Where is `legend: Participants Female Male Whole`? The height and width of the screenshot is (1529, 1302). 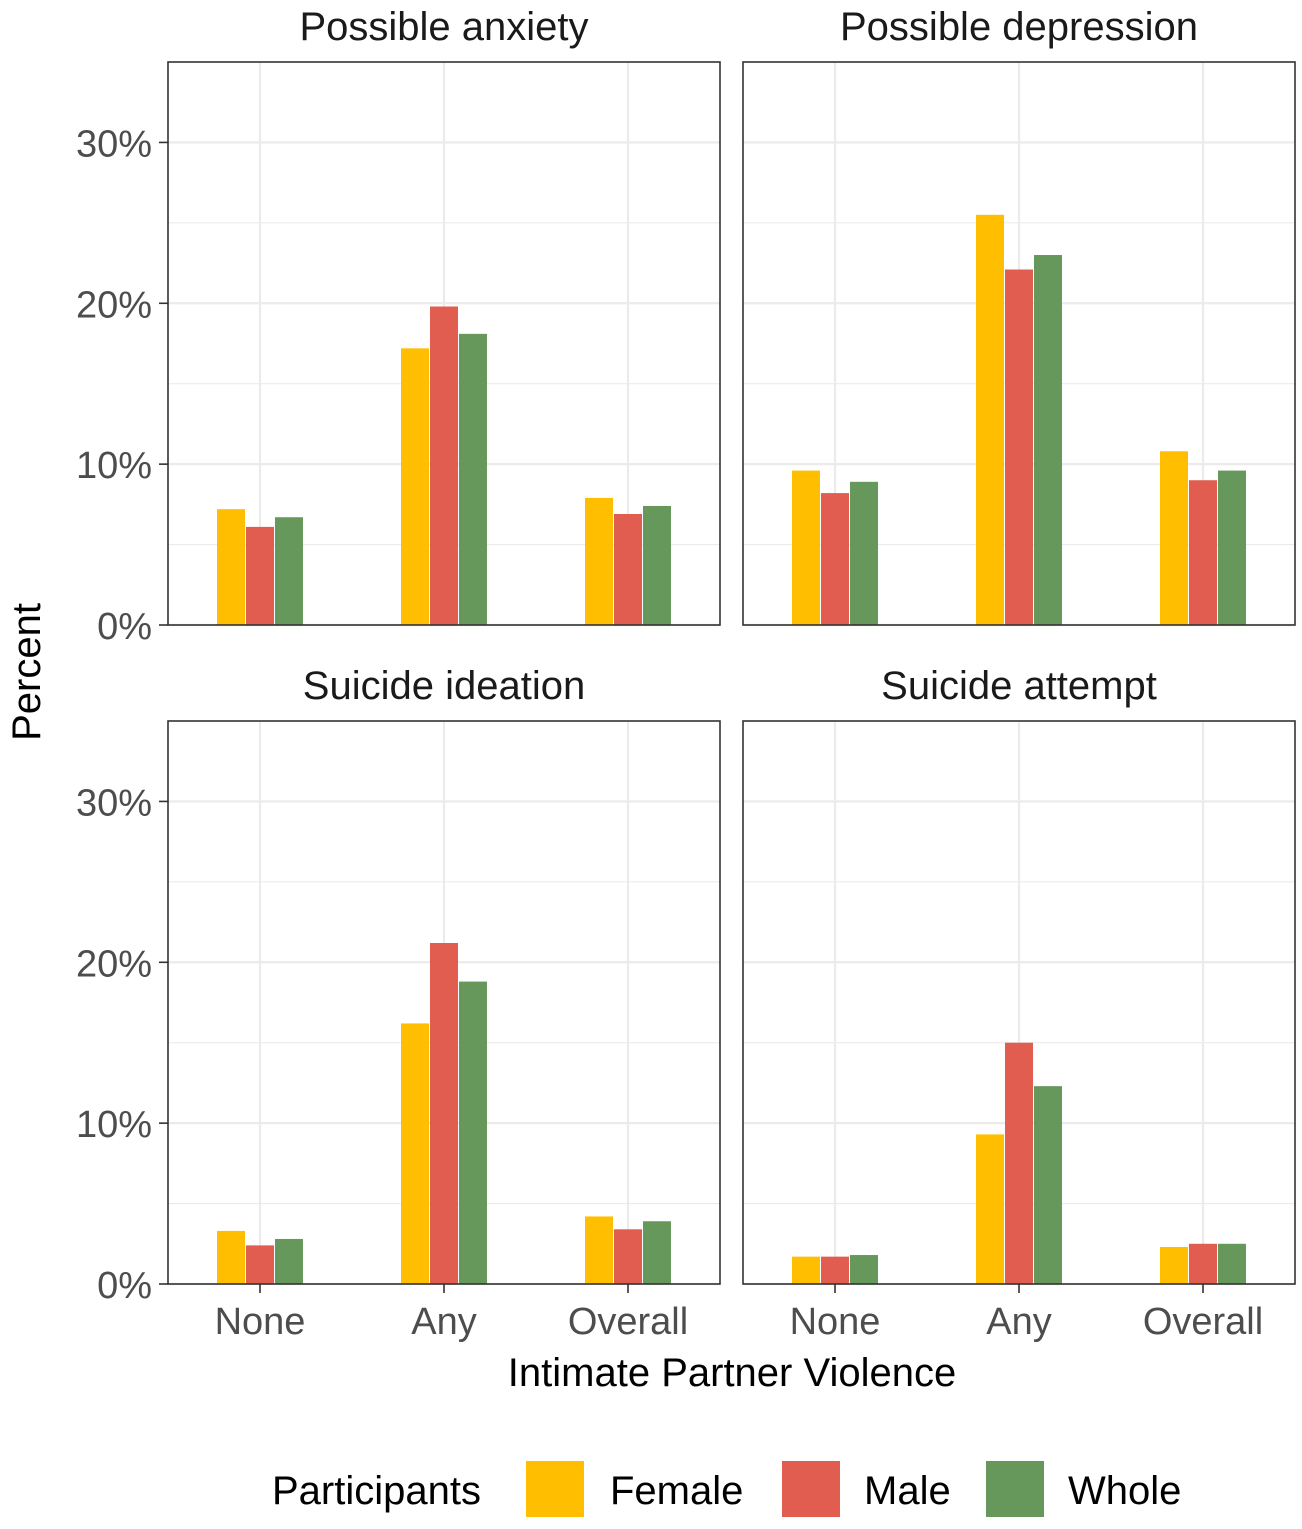
legend: Participants Female Male Whole is located at coordinates (726, 1489).